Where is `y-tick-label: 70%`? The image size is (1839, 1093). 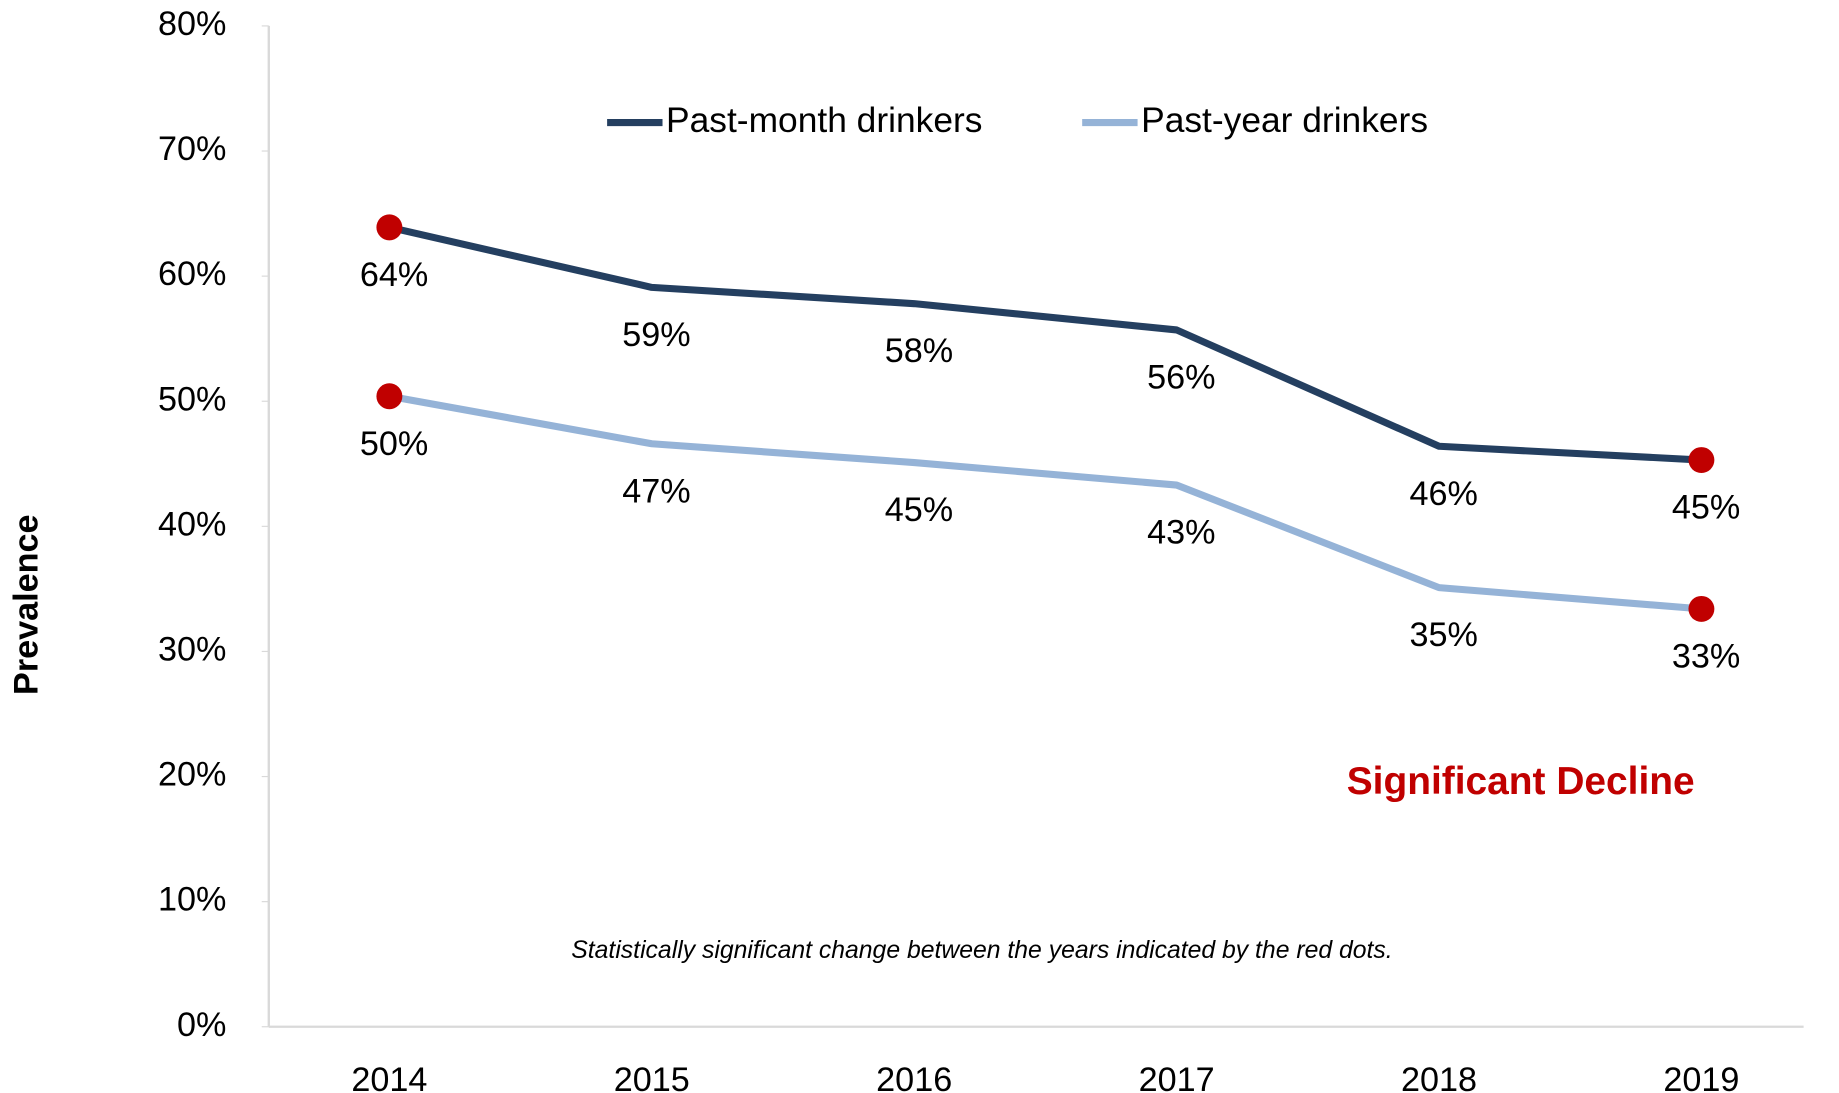 y-tick-label: 70% is located at coordinates (192, 149).